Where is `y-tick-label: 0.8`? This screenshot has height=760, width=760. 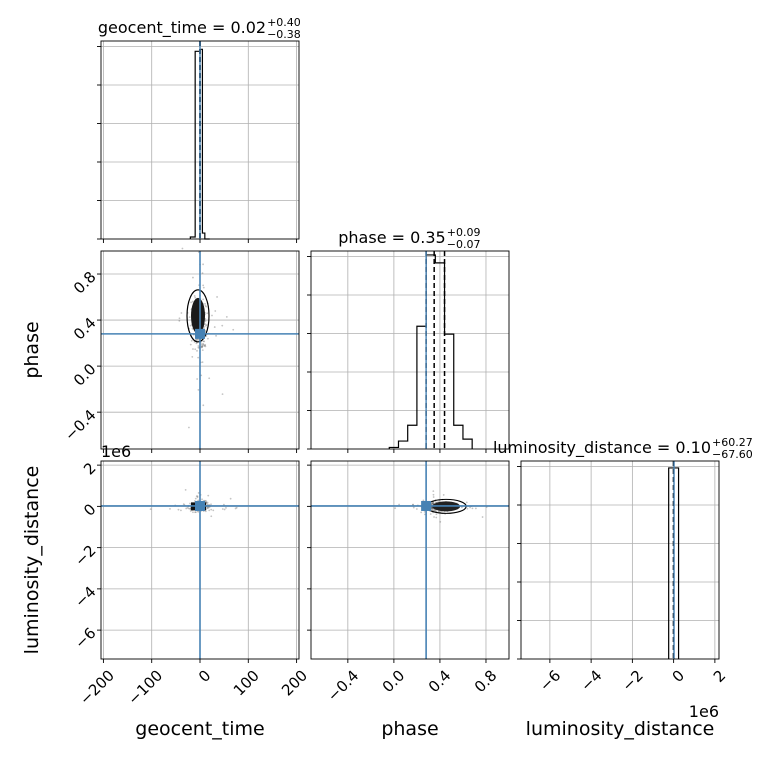
y-tick-label: 0.8 is located at coordinates (85, 283).